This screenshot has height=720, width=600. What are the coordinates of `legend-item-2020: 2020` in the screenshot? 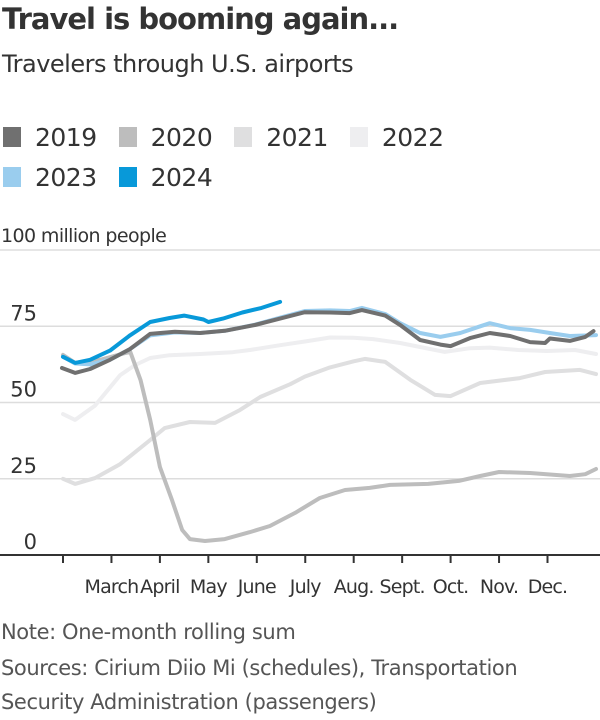 It's located at (165, 137).